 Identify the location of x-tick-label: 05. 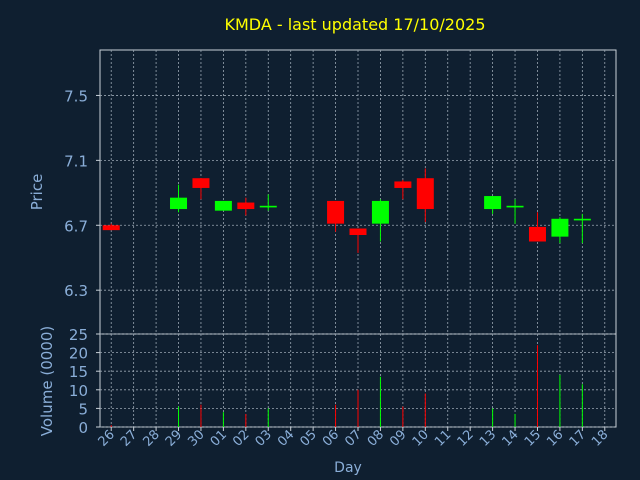
(309, 438).